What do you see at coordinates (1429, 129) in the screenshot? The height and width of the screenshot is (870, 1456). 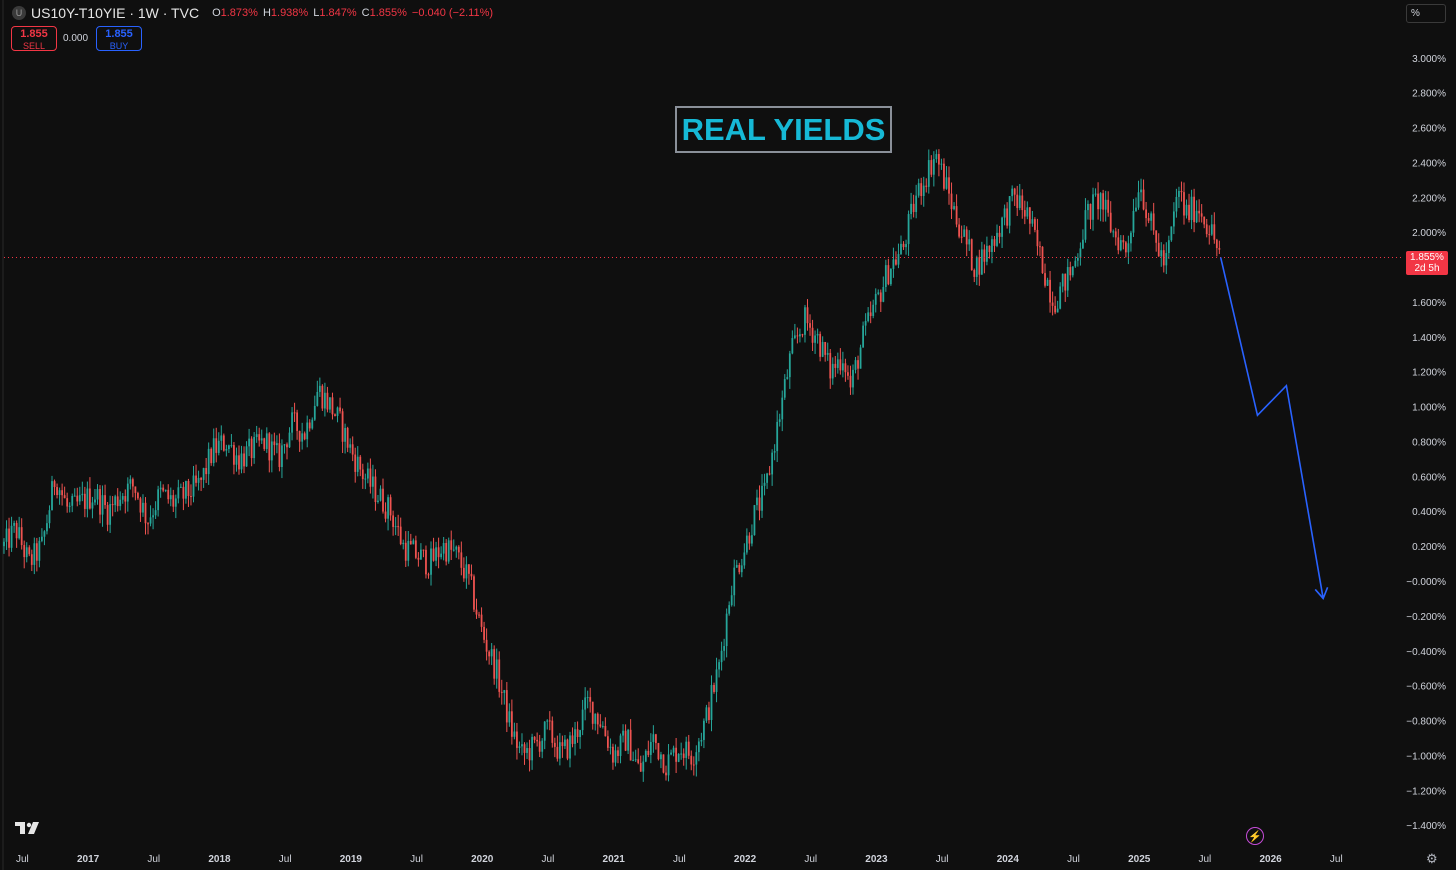 I see `y-tick-label: 2.600%` at bounding box center [1429, 129].